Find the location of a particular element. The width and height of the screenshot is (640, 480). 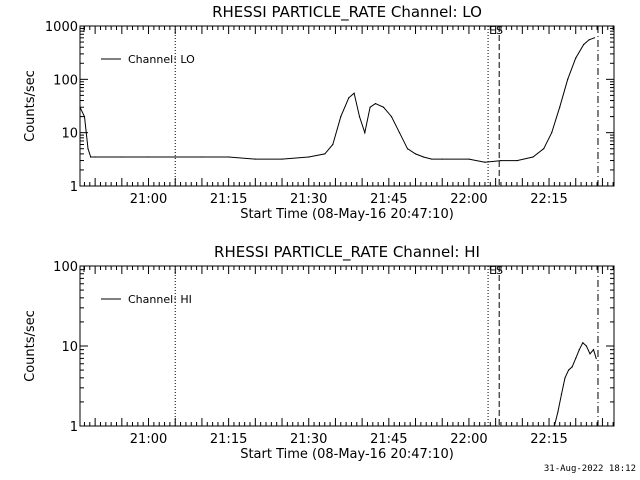

chart2-ytick-label: 1 is located at coordinates (74, 427).